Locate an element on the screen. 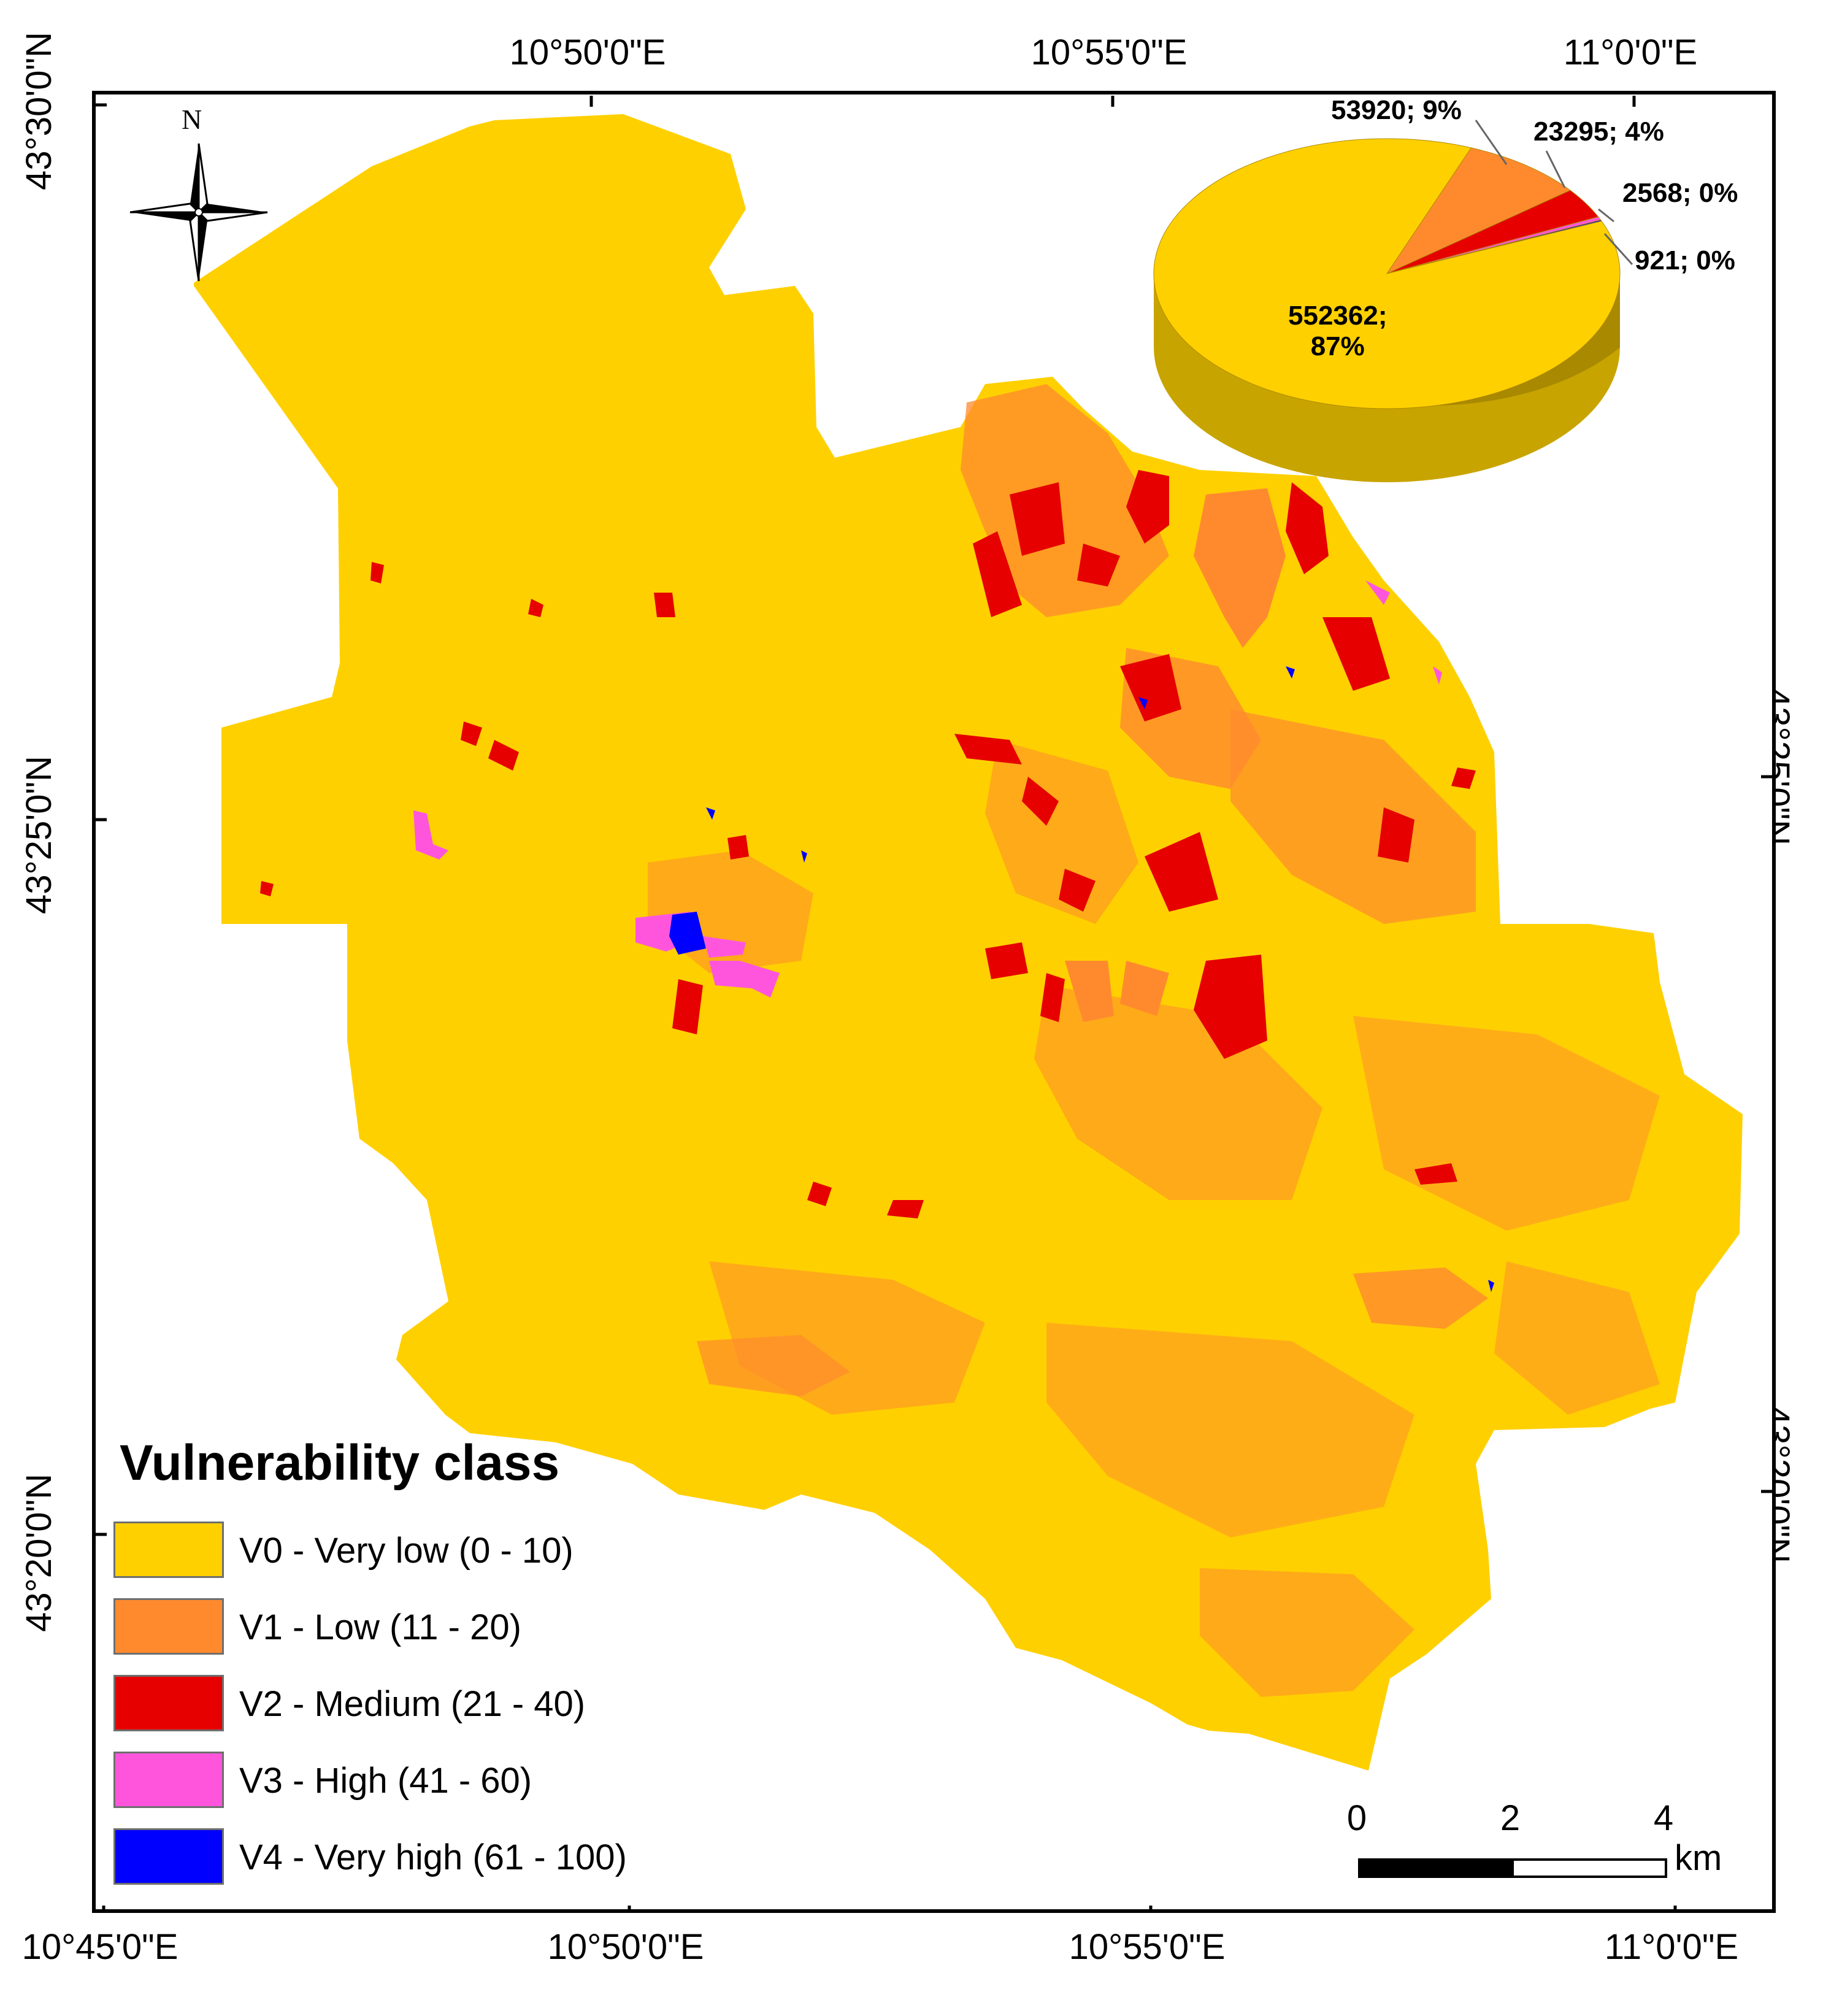 This screenshot has height=2016, width=1842. scale-unit: km is located at coordinates (1698, 1858).